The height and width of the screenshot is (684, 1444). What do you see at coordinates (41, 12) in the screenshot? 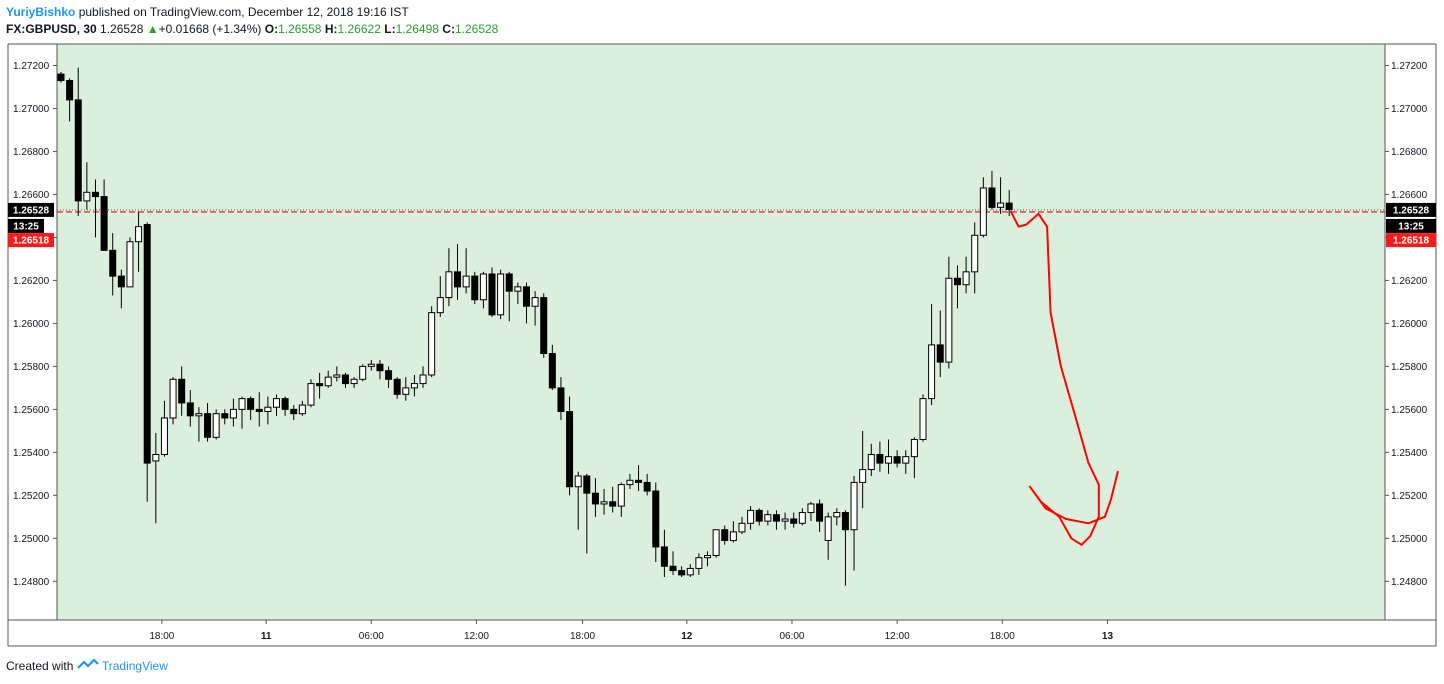
I see `author-link: YuriyBishko` at bounding box center [41, 12].